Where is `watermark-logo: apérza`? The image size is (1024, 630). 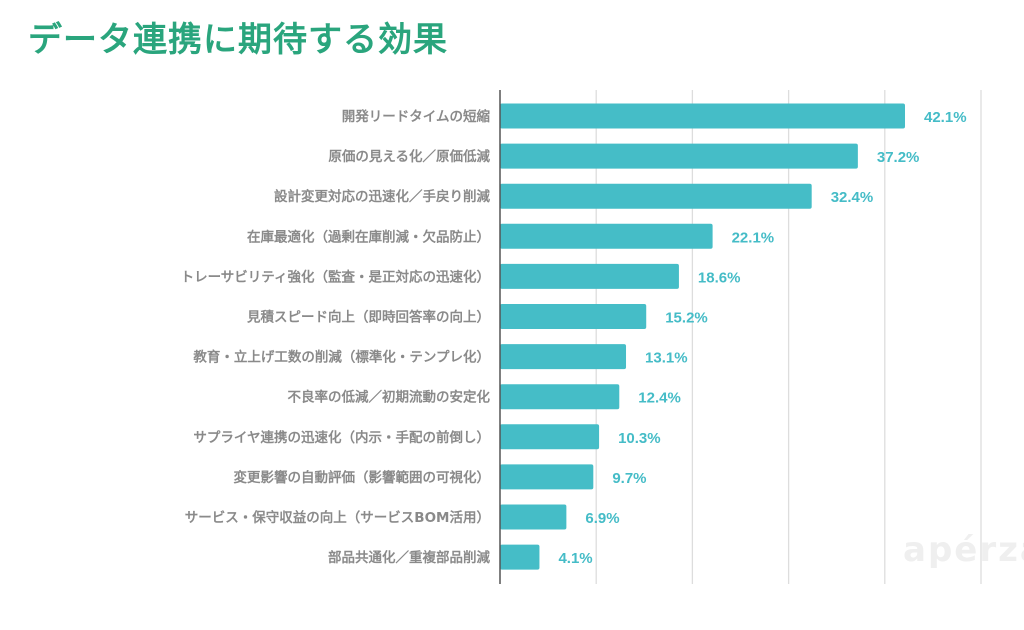 watermark-logo: apérza is located at coordinates (963, 550).